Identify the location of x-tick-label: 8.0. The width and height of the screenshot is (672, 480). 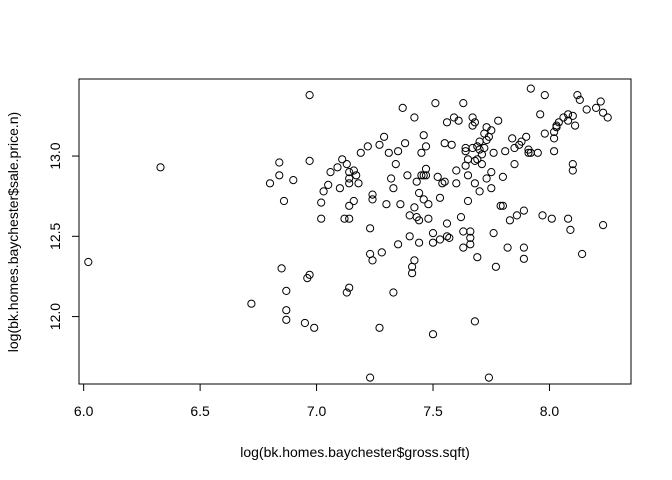
(550, 411).